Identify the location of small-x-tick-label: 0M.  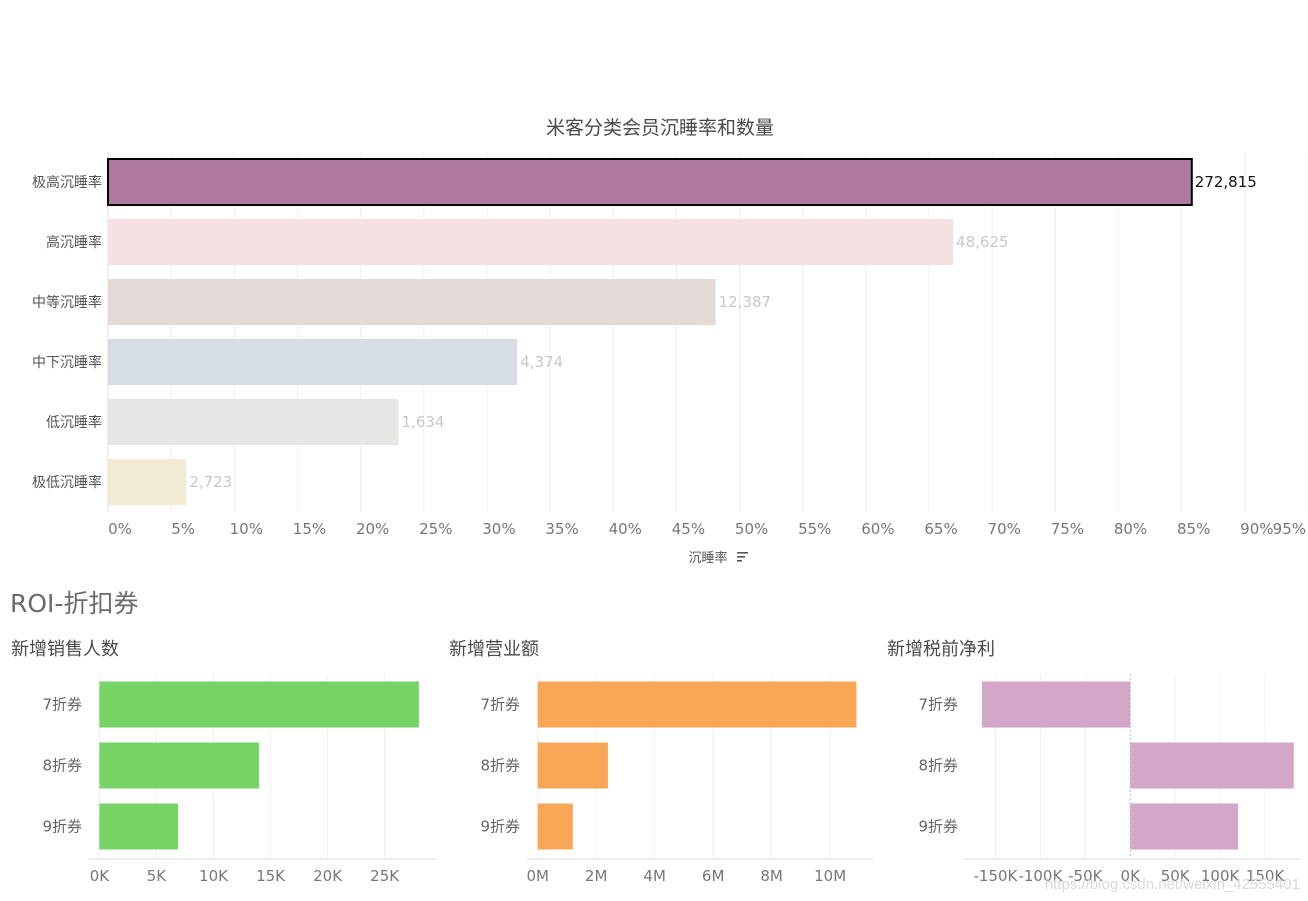
(537, 876).